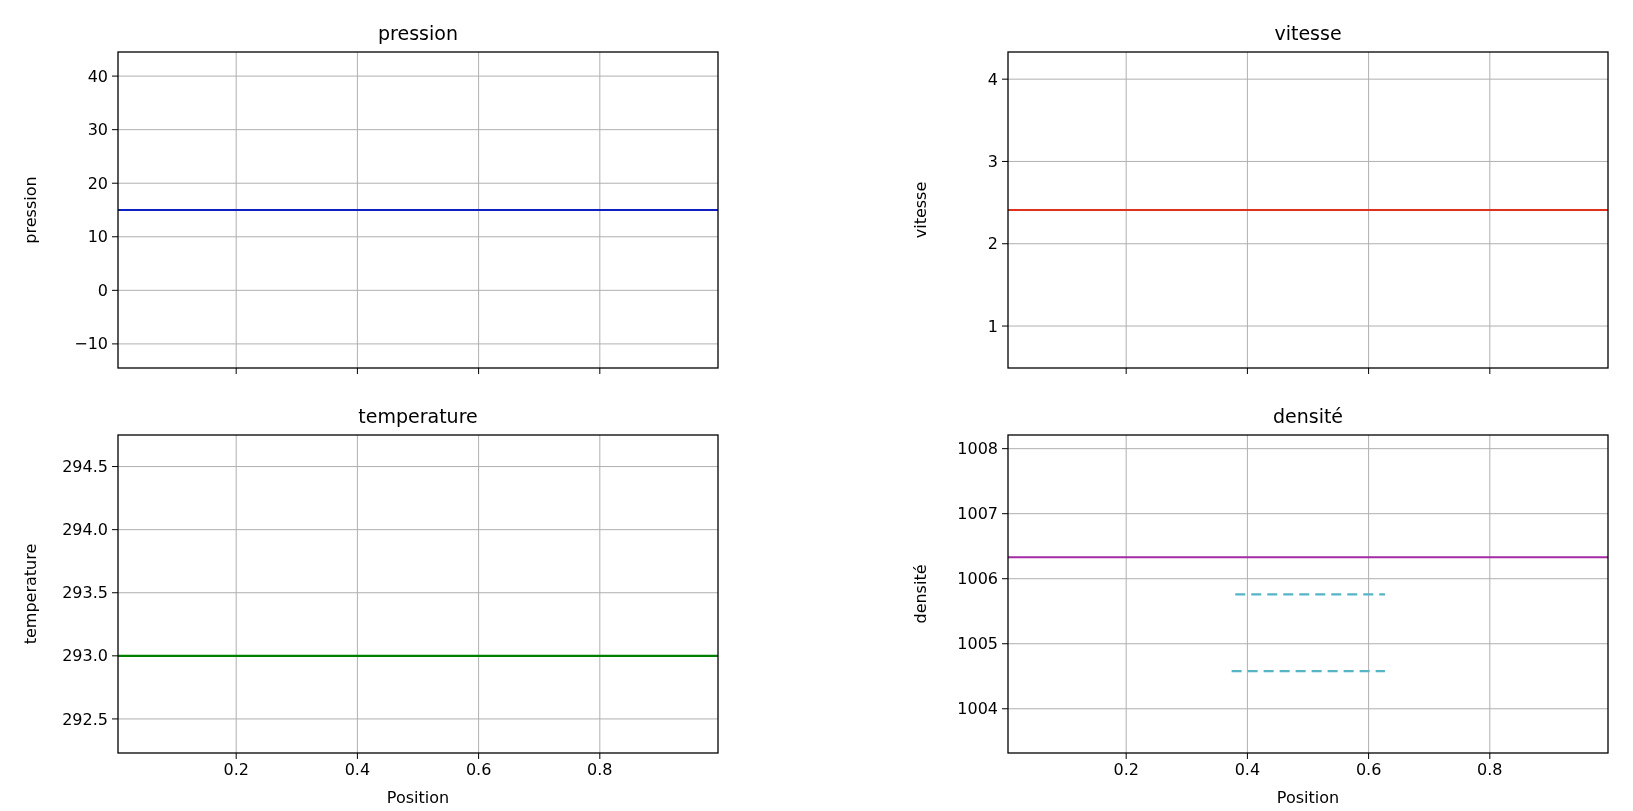 Image resolution: width=1633 pixels, height=811 pixels. Describe the element at coordinates (977, 514) in the screenshot. I see `y-tick-label: 1007` at that location.